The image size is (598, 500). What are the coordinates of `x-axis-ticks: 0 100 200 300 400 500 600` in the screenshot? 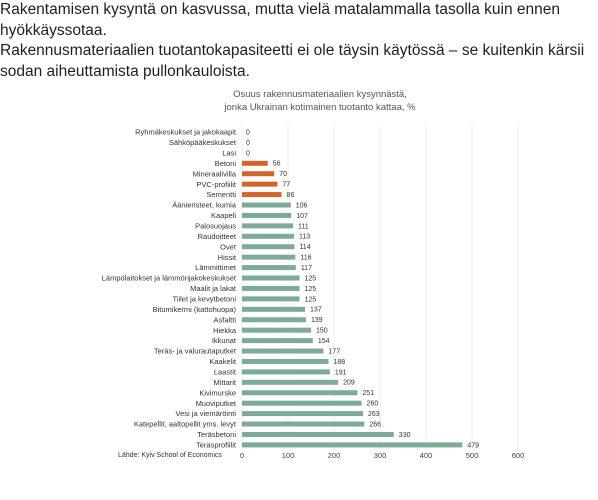 It's located at (382, 455).